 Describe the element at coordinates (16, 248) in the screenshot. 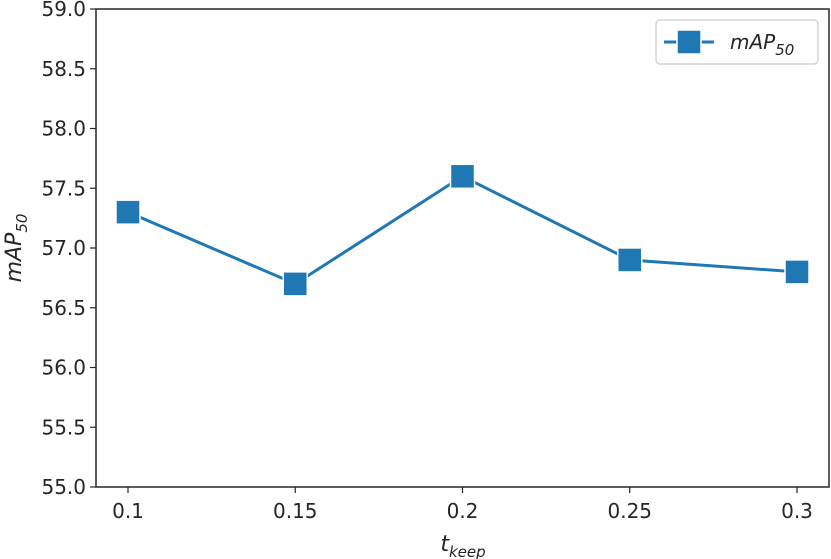

I see `y-axis-label: mAP50` at that location.